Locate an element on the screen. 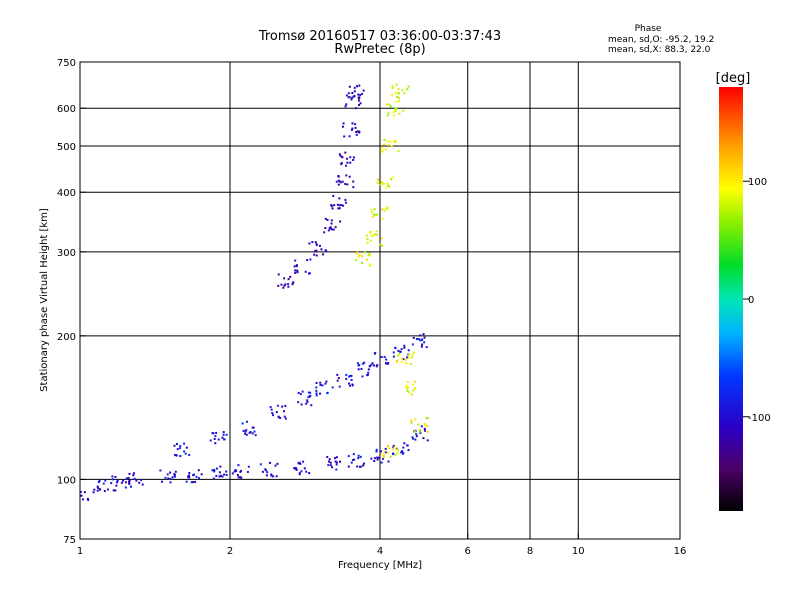  y-tick-label: 750 is located at coordinates (66, 63).